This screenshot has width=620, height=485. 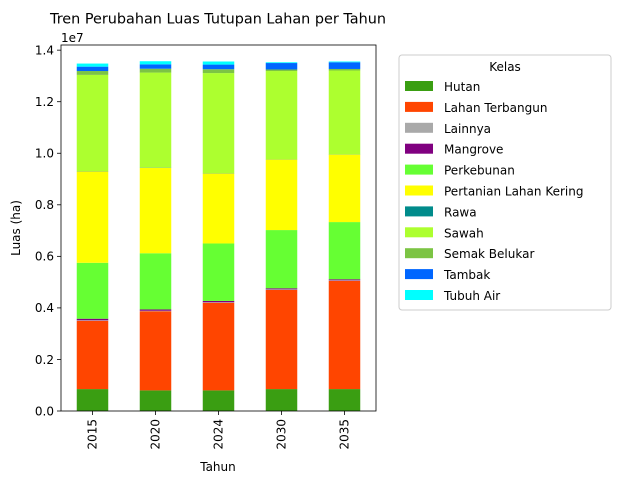 What do you see at coordinates (345, 434) in the screenshot?
I see `x-tick-label: 2035` at bounding box center [345, 434].